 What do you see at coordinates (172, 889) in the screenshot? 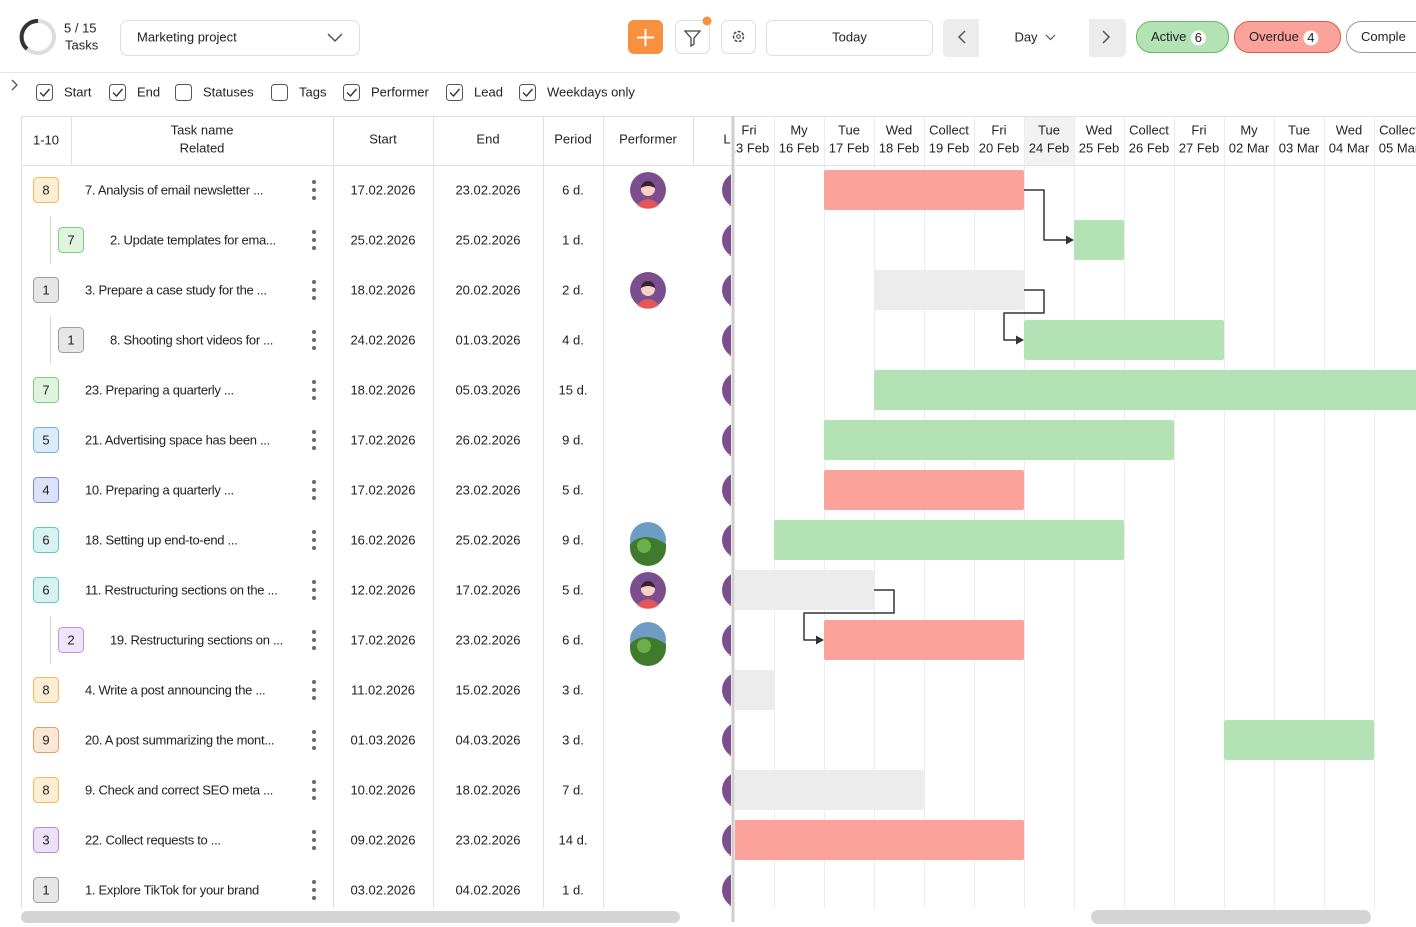
I see `task-name: 1. Explore TikTok for your brand` at bounding box center [172, 889].